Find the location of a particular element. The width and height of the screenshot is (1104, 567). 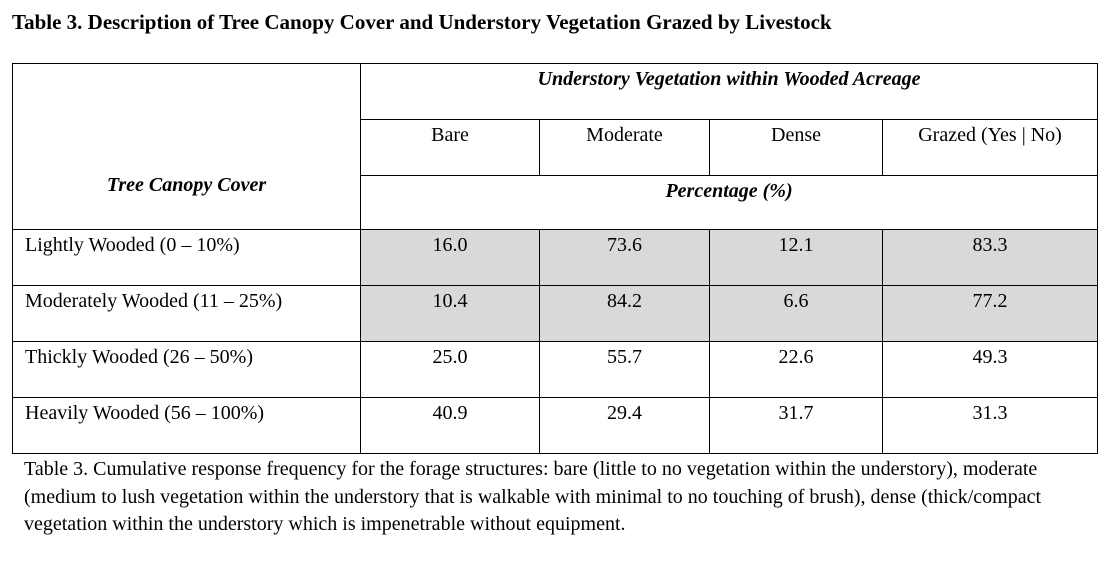

cell-value: 6.6 is located at coordinates (796, 301).